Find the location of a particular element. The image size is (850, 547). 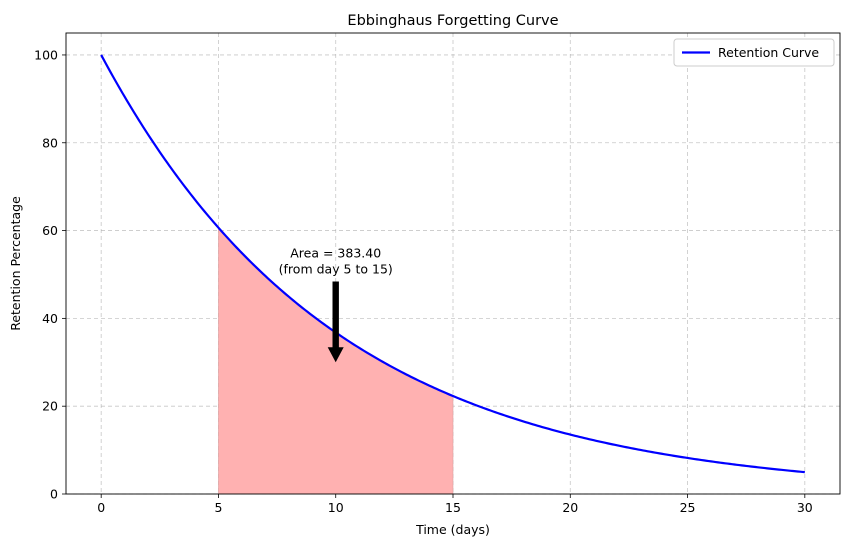

x-tick-label: 20 is located at coordinates (570, 507).